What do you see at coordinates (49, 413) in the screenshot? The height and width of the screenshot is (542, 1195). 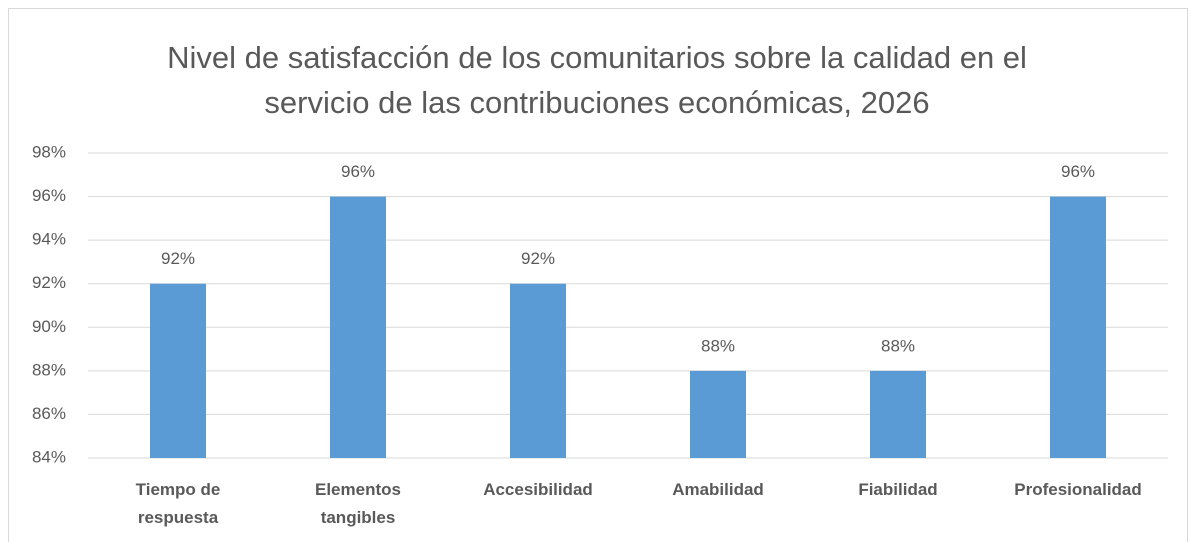 I see `y-tick-label: 86%` at bounding box center [49, 413].